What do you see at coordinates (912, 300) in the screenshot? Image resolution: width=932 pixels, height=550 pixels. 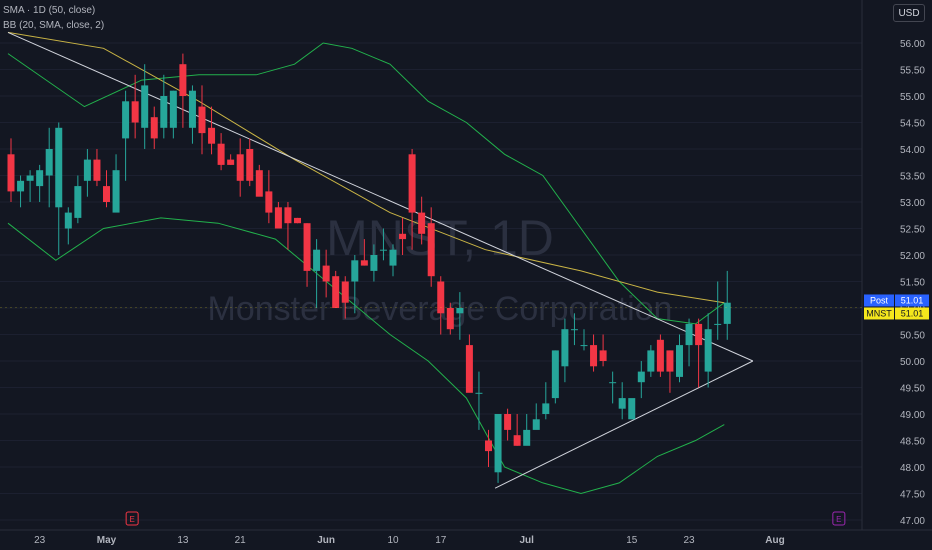 I see `price-value-bg` at bounding box center [912, 300].